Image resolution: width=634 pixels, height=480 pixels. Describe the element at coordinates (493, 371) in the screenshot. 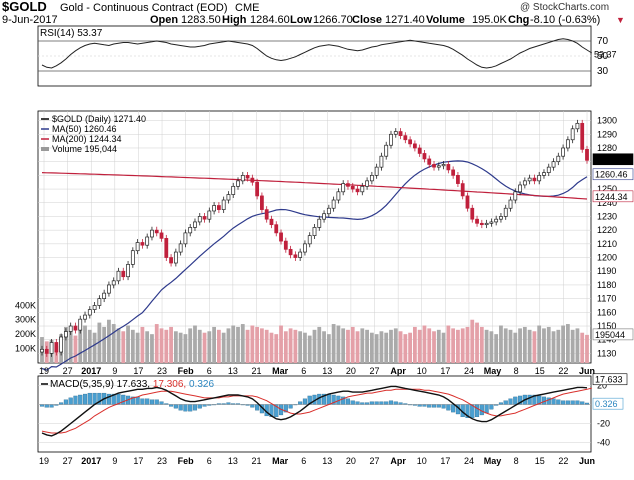

I see `price-x-label: May` at that location.